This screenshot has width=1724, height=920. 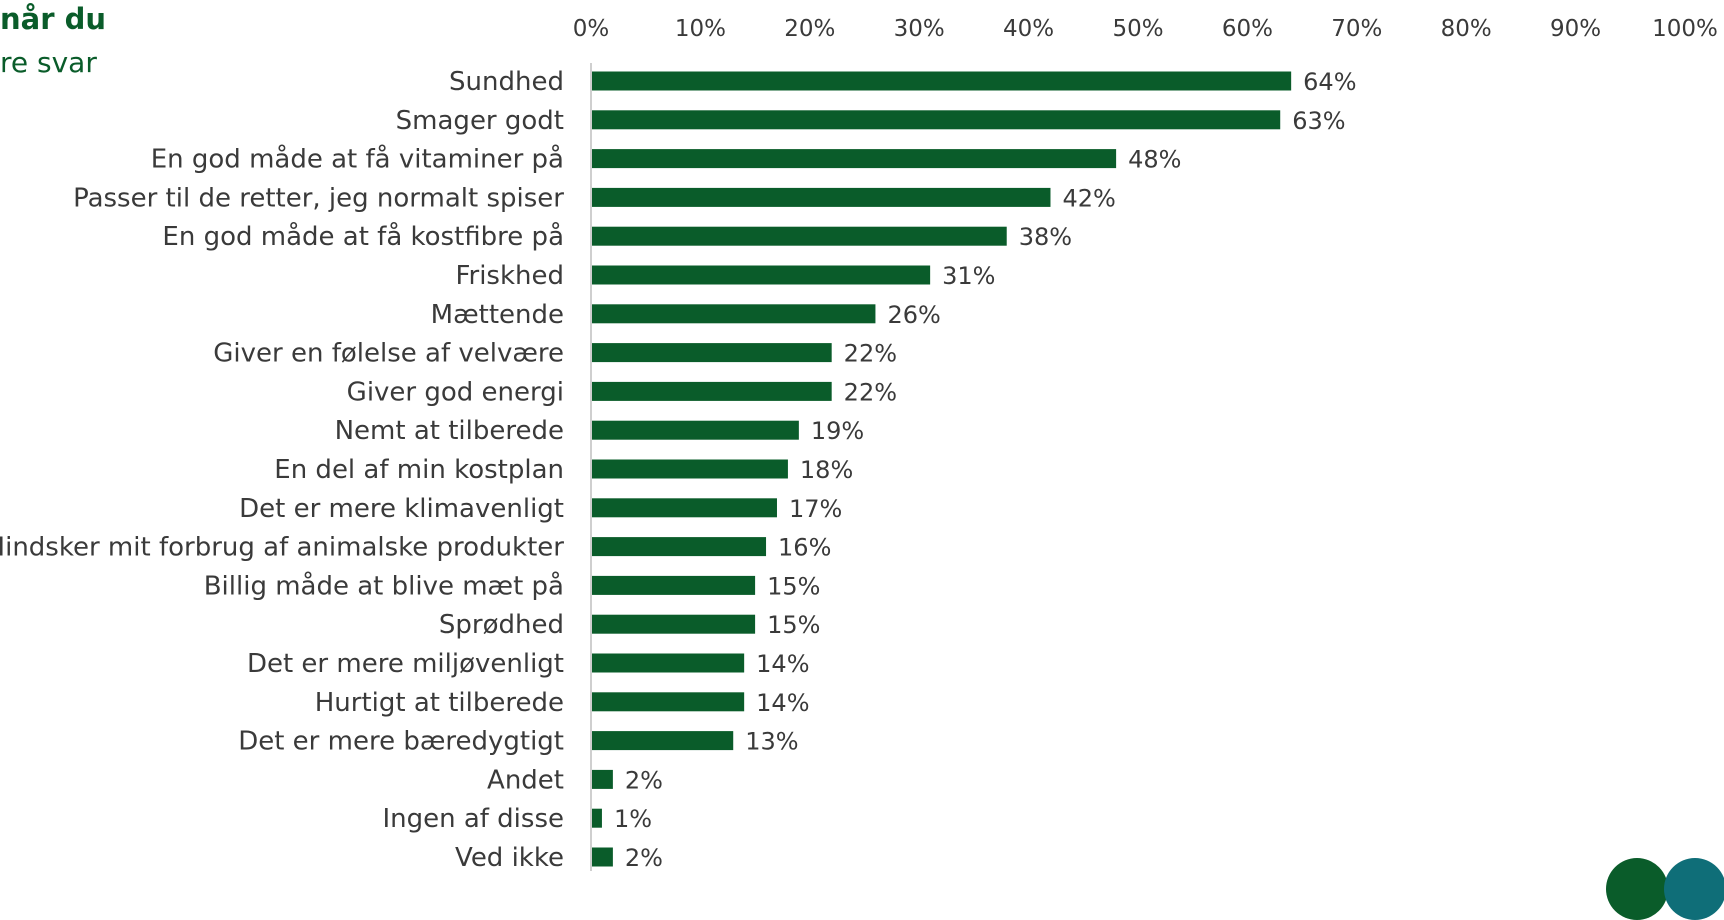 What do you see at coordinates (1356, 29) in the screenshot?
I see `x-tick-label: 70%` at bounding box center [1356, 29].